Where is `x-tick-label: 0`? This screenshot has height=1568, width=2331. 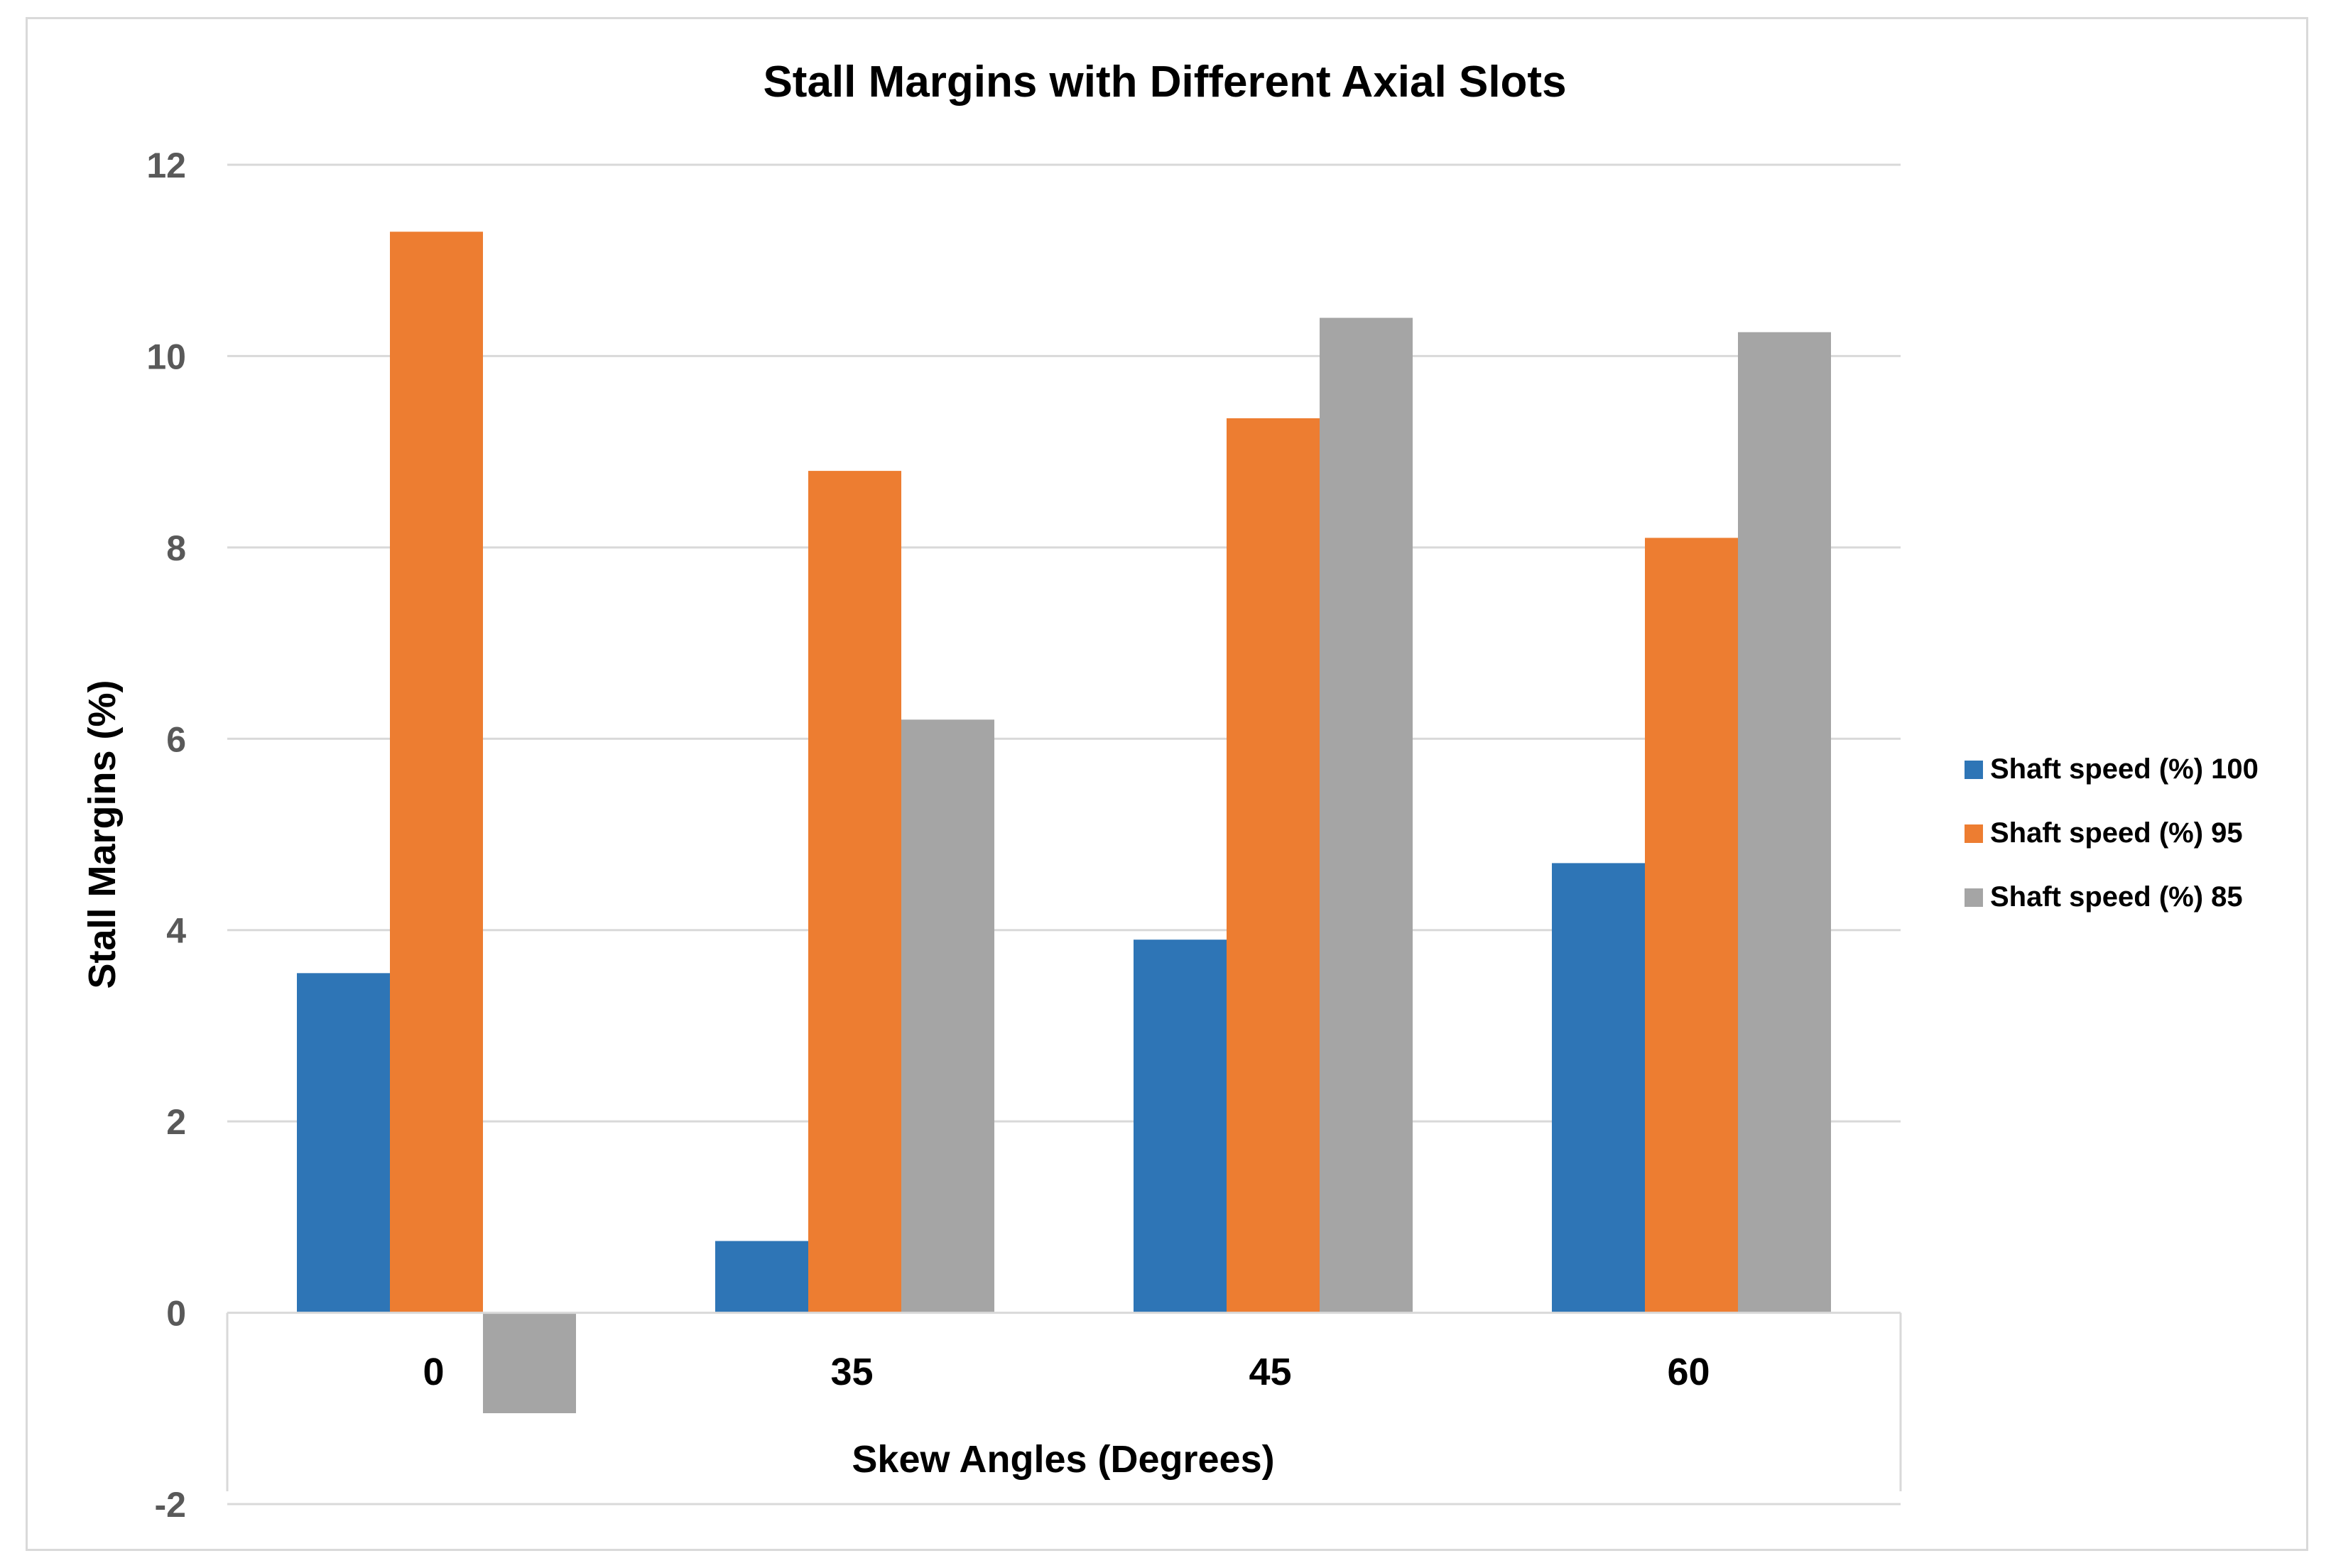
x-tick-label: 0 is located at coordinates (433, 1372).